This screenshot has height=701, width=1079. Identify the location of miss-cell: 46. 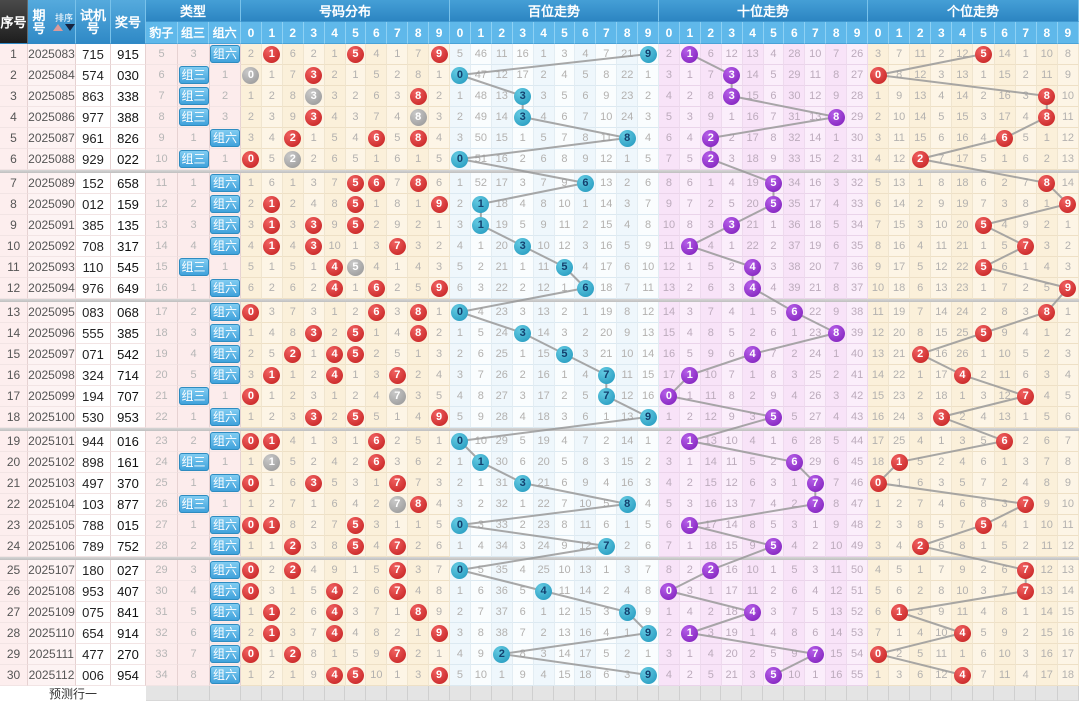
(481, 54).